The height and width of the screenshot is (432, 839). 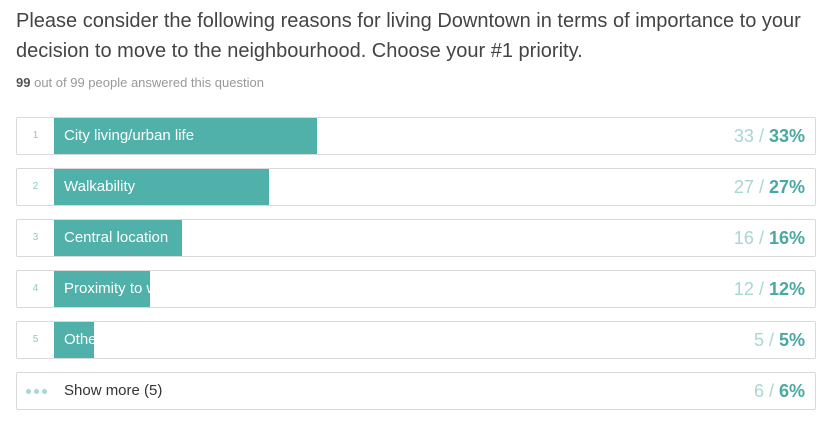 I want to click on result-count: 5, so click(x=758, y=340).